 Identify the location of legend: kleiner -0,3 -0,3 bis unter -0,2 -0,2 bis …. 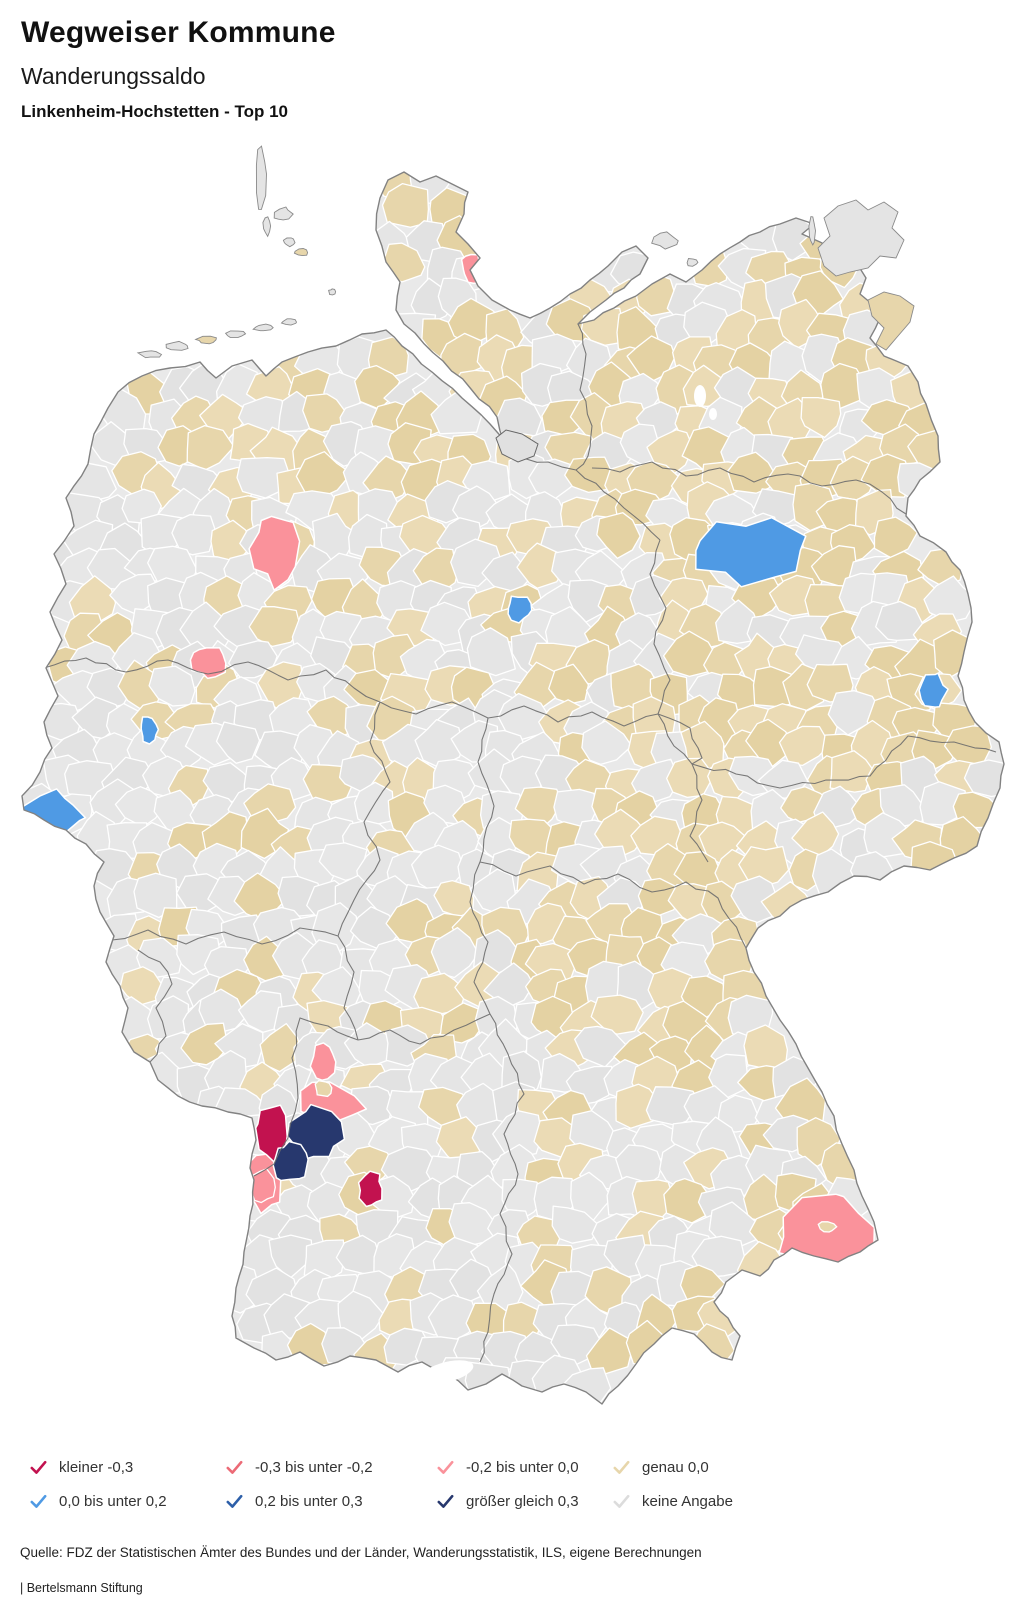
(471, 1484).